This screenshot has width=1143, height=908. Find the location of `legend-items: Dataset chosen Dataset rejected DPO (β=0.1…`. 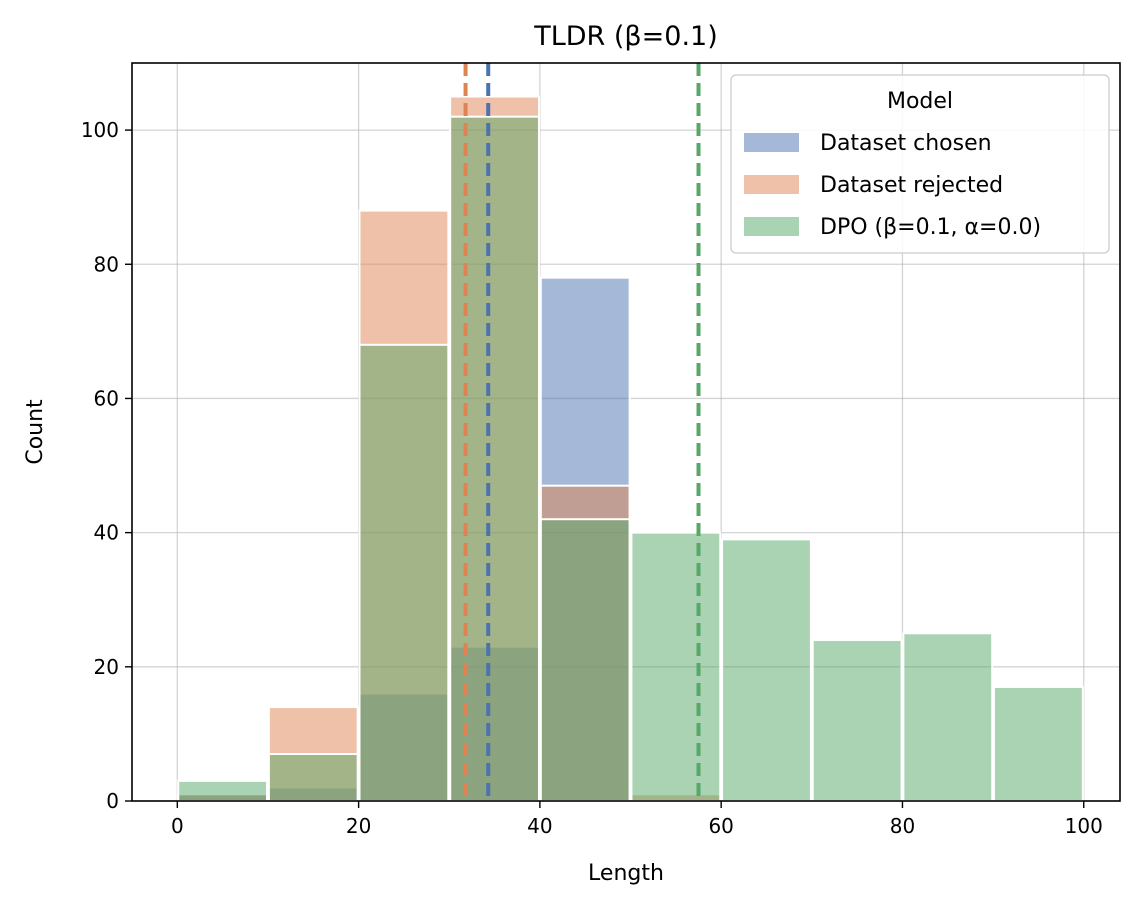

legend-items: Dataset chosen Dataset rejected DPO (β=0.1… is located at coordinates (892, 185).